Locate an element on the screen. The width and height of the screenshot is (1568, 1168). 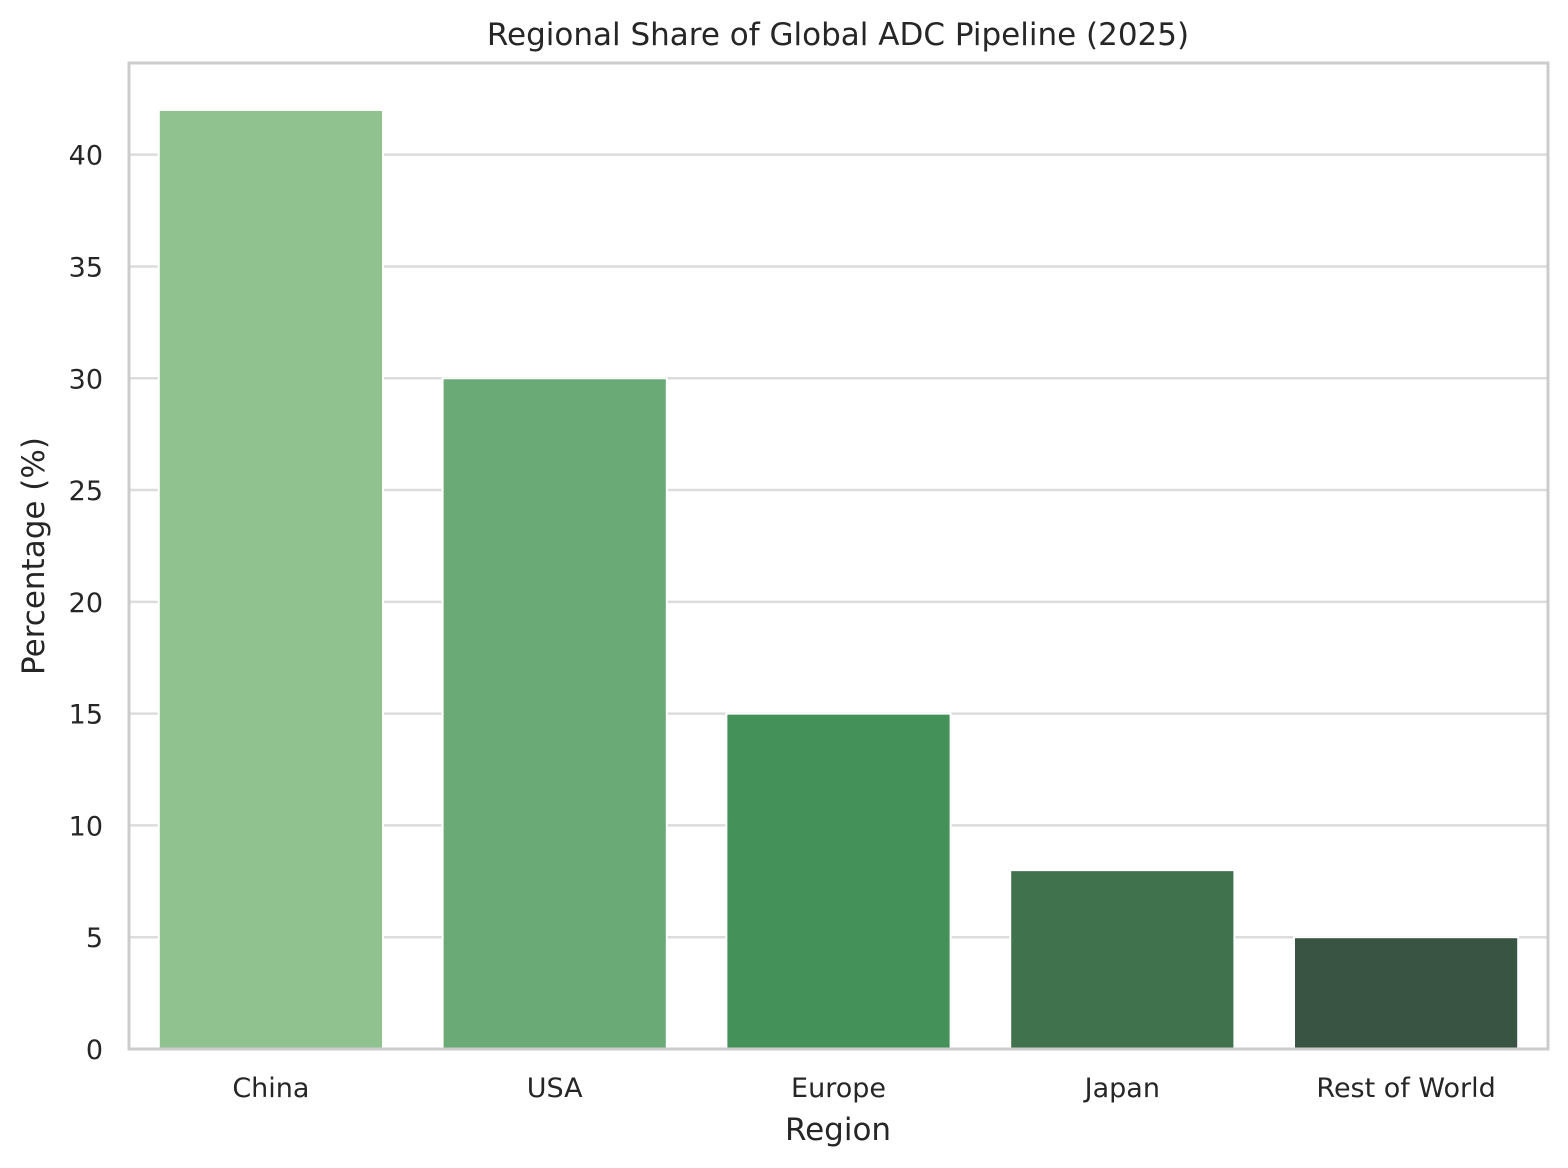
x-axis-label: Region is located at coordinates (838, 1130).